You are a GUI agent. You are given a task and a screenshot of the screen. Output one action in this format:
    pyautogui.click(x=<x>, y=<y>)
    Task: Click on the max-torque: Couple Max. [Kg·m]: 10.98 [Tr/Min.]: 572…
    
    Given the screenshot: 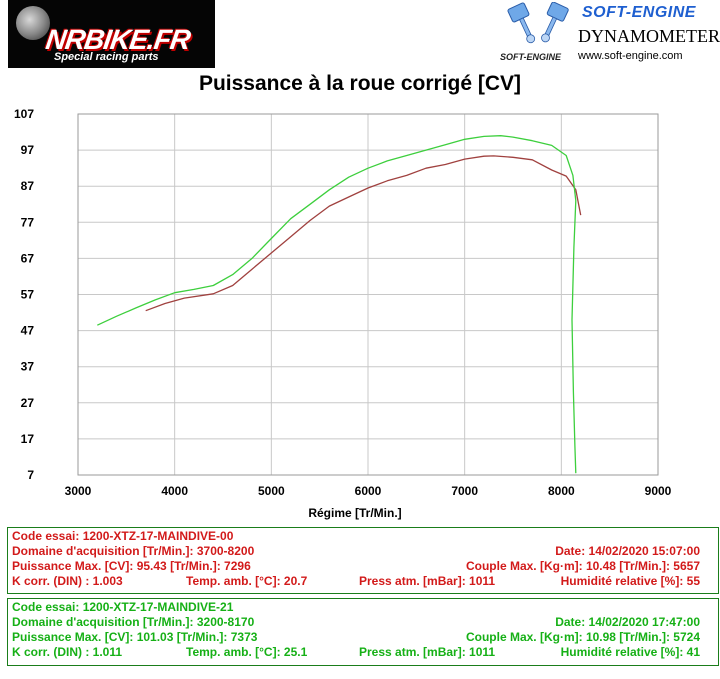 What is the action you would take?
    pyautogui.click(x=582, y=637)
    